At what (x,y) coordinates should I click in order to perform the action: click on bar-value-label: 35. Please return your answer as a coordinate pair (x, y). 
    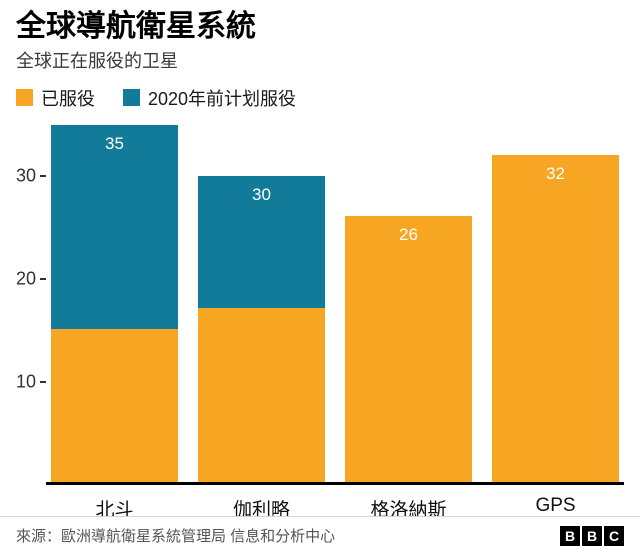
    Looking at the image, I should click on (114, 143).